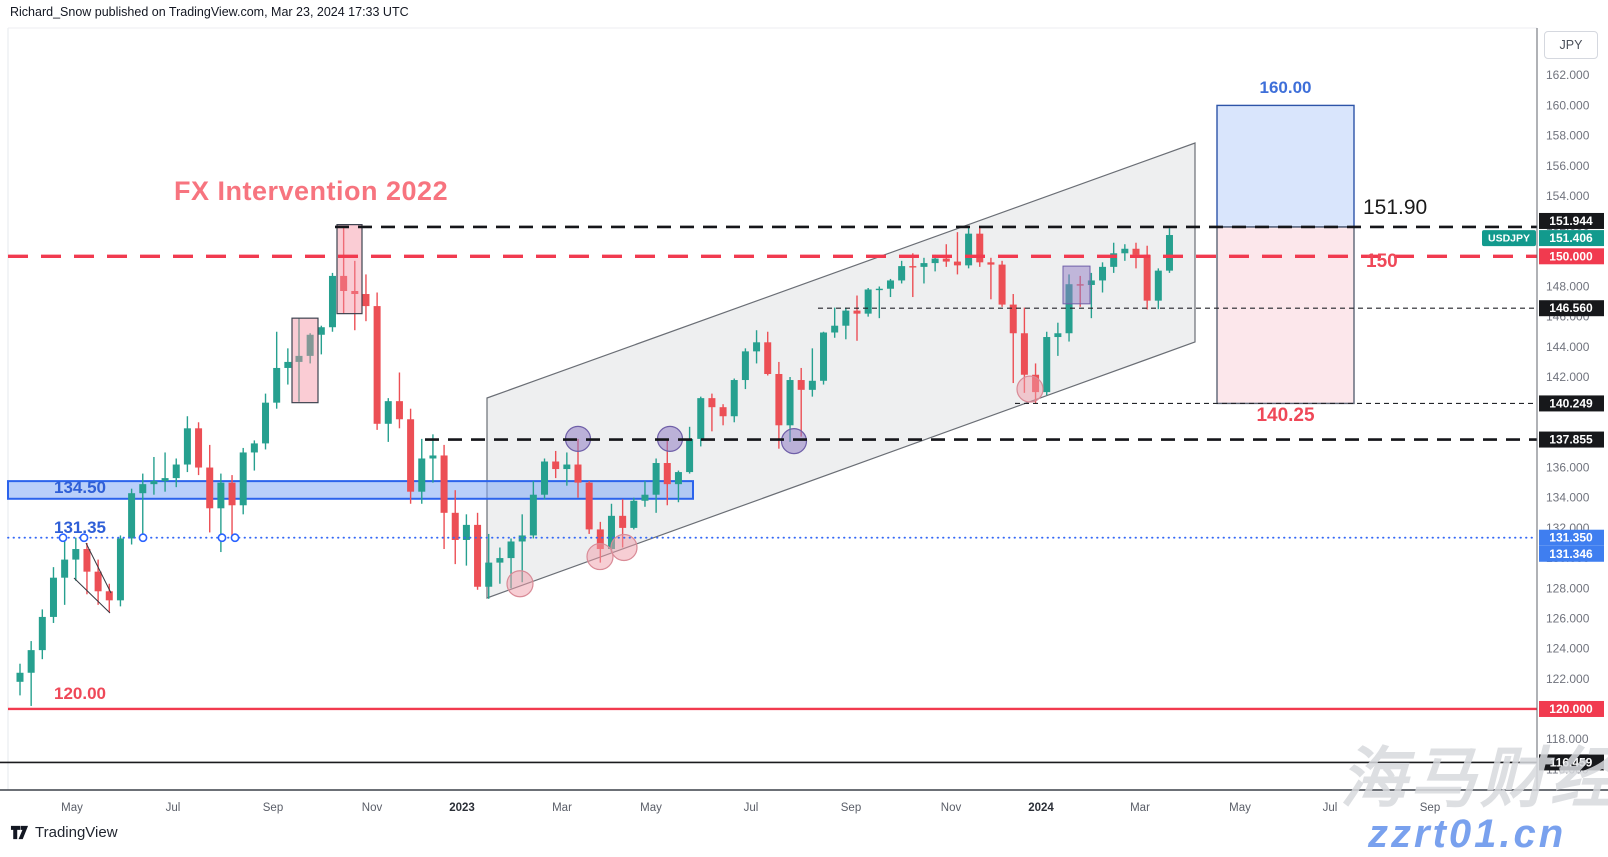  What do you see at coordinates (600, 556) in the screenshot?
I see `pink-marker-circle` at bounding box center [600, 556].